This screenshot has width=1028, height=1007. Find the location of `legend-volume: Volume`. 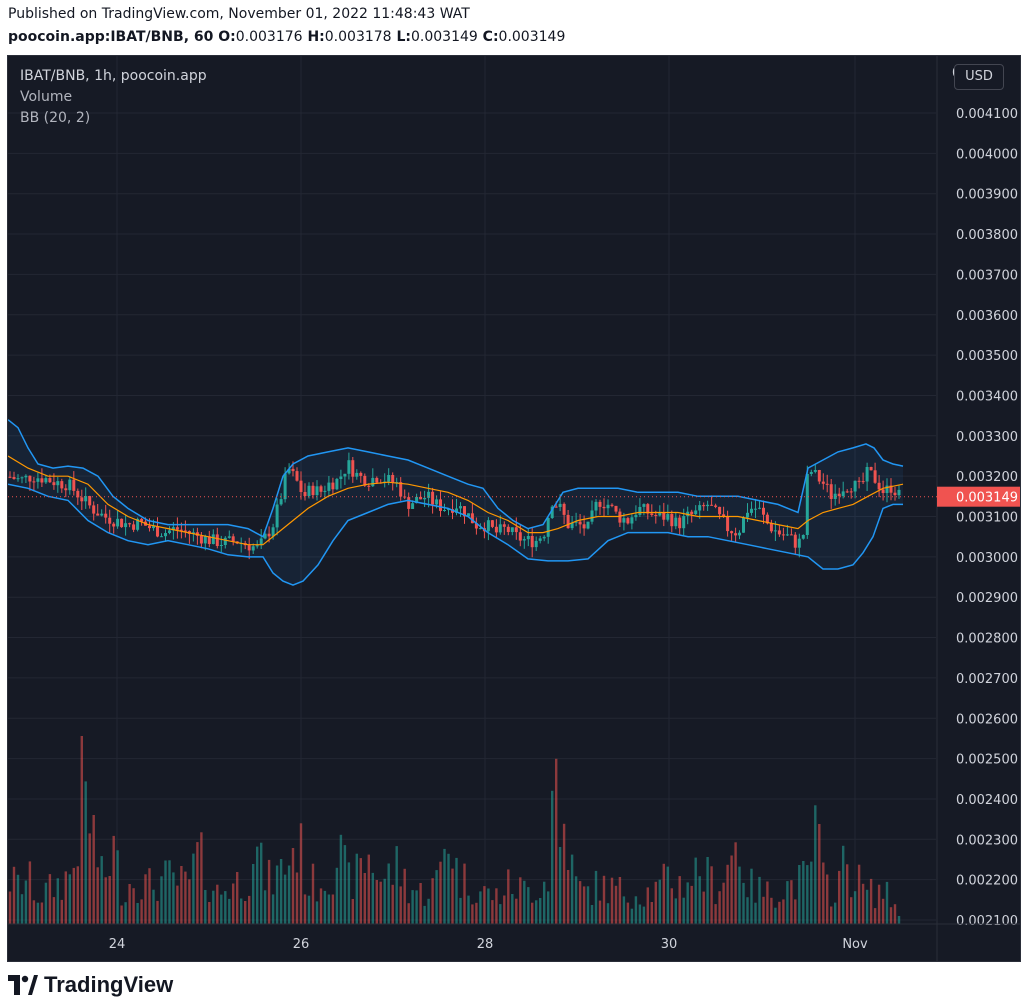

legend-volume: Volume is located at coordinates (46, 97).